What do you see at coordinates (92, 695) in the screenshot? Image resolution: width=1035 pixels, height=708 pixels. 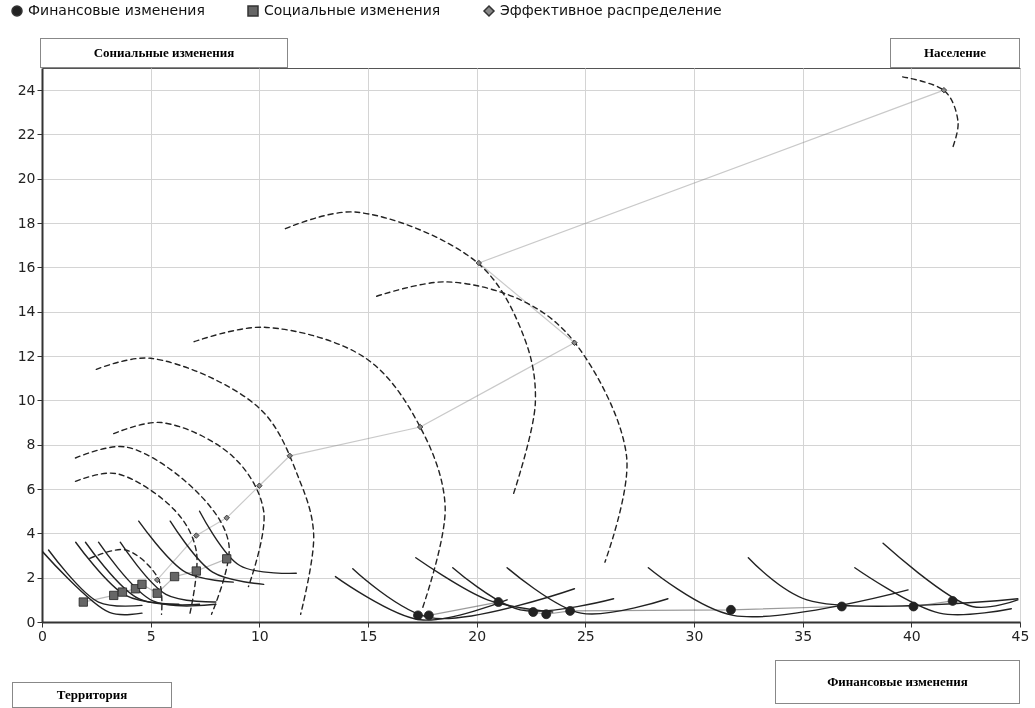 I see `text: Территория` at bounding box center [92, 695].